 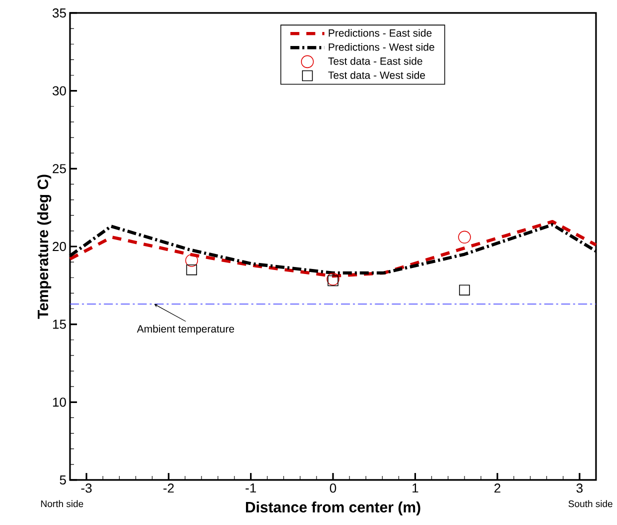 I want to click on y-tick-label: 20, so click(x=59, y=247).